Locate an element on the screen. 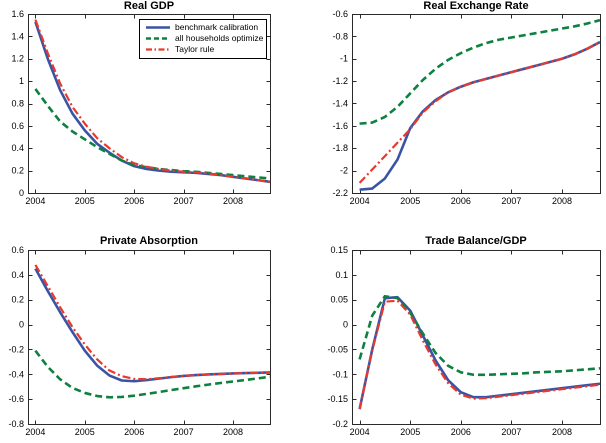  legend-label: Taylor rule is located at coordinates (195, 49).